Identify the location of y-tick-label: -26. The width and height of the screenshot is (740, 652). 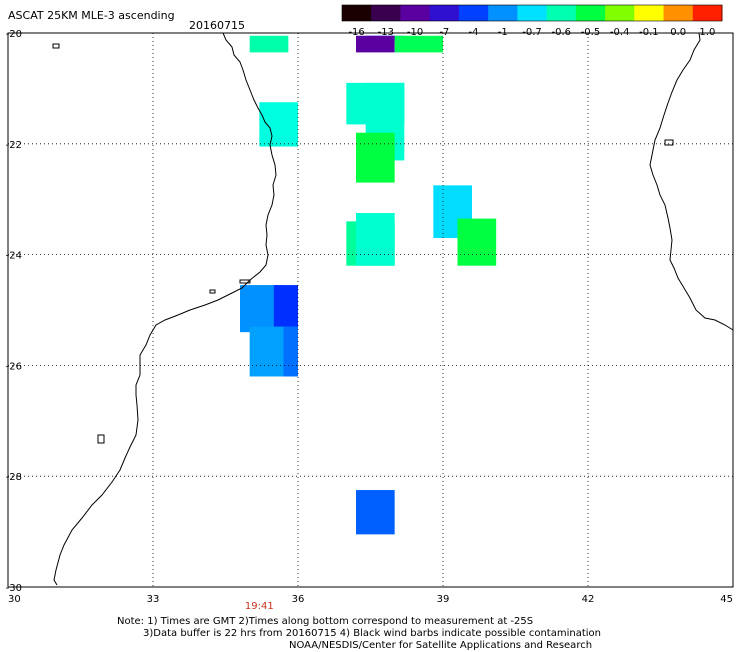
(14, 366).